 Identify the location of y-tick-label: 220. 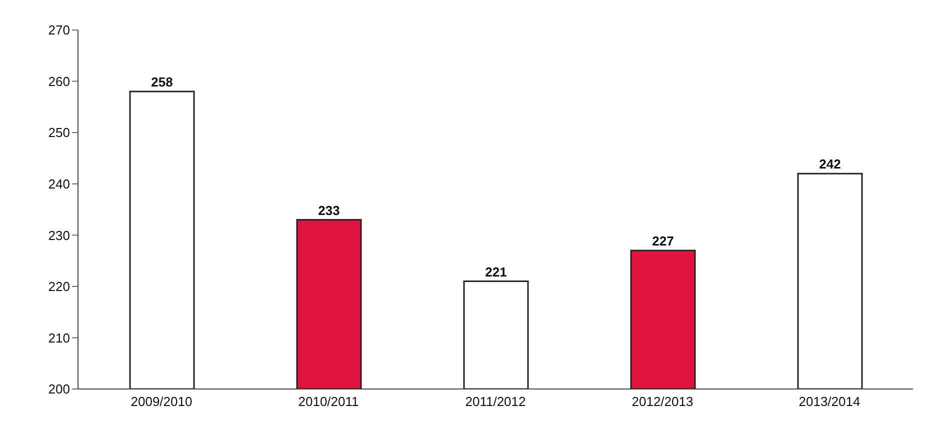
(59, 286).